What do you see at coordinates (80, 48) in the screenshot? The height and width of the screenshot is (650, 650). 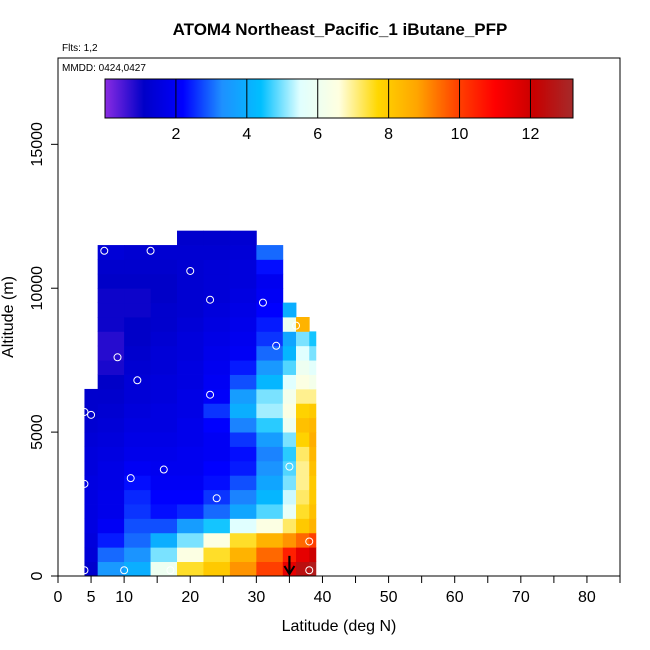 I see `flights-note: Flts: 1,2` at bounding box center [80, 48].